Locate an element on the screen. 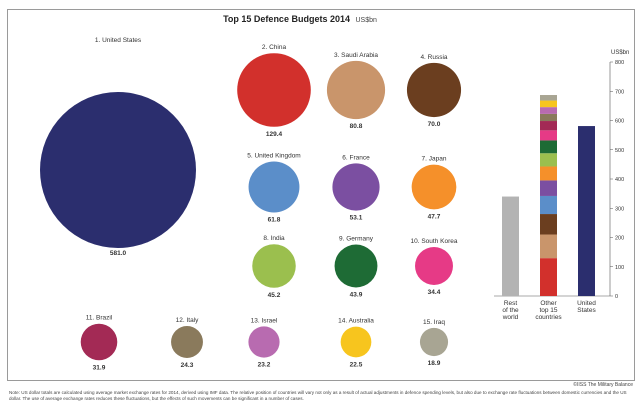 This screenshot has height=416, width=643. bar-1-label-line-3: world is located at coordinates (510, 317).